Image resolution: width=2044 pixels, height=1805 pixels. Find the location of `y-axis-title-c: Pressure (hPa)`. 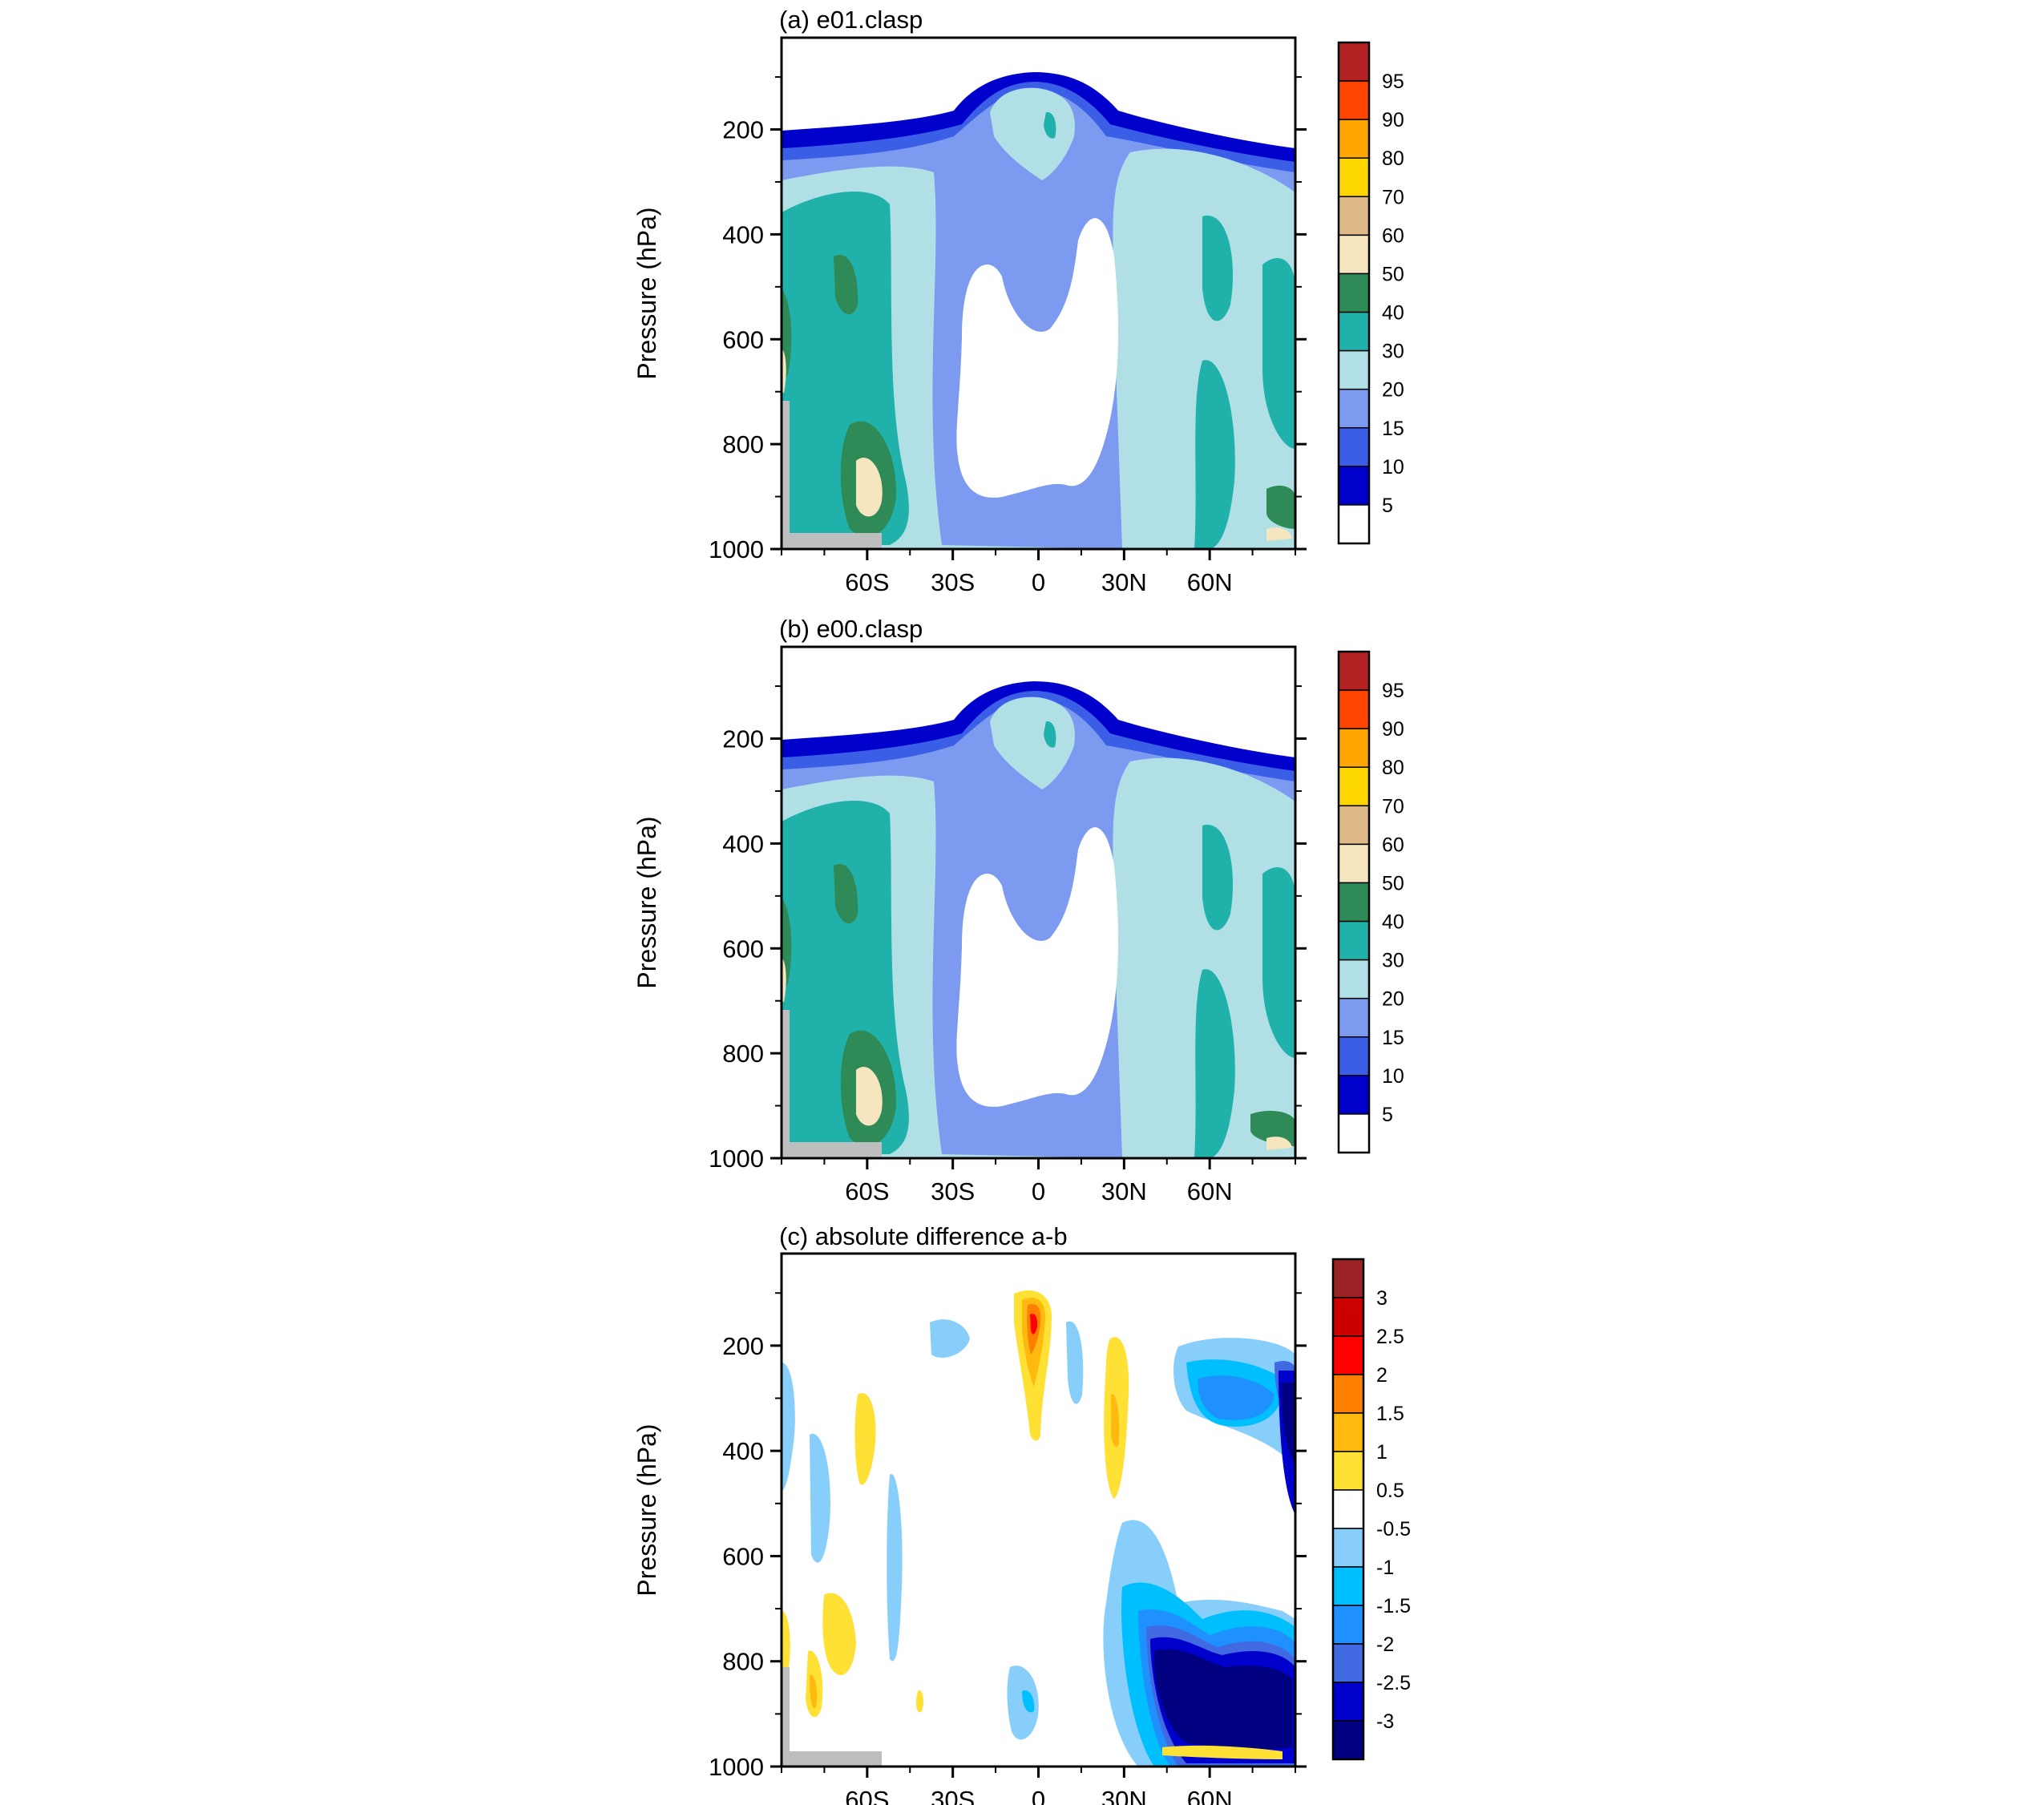

y-axis-title-c: Pressure (hPa) is located at coordinates (646, 1509).